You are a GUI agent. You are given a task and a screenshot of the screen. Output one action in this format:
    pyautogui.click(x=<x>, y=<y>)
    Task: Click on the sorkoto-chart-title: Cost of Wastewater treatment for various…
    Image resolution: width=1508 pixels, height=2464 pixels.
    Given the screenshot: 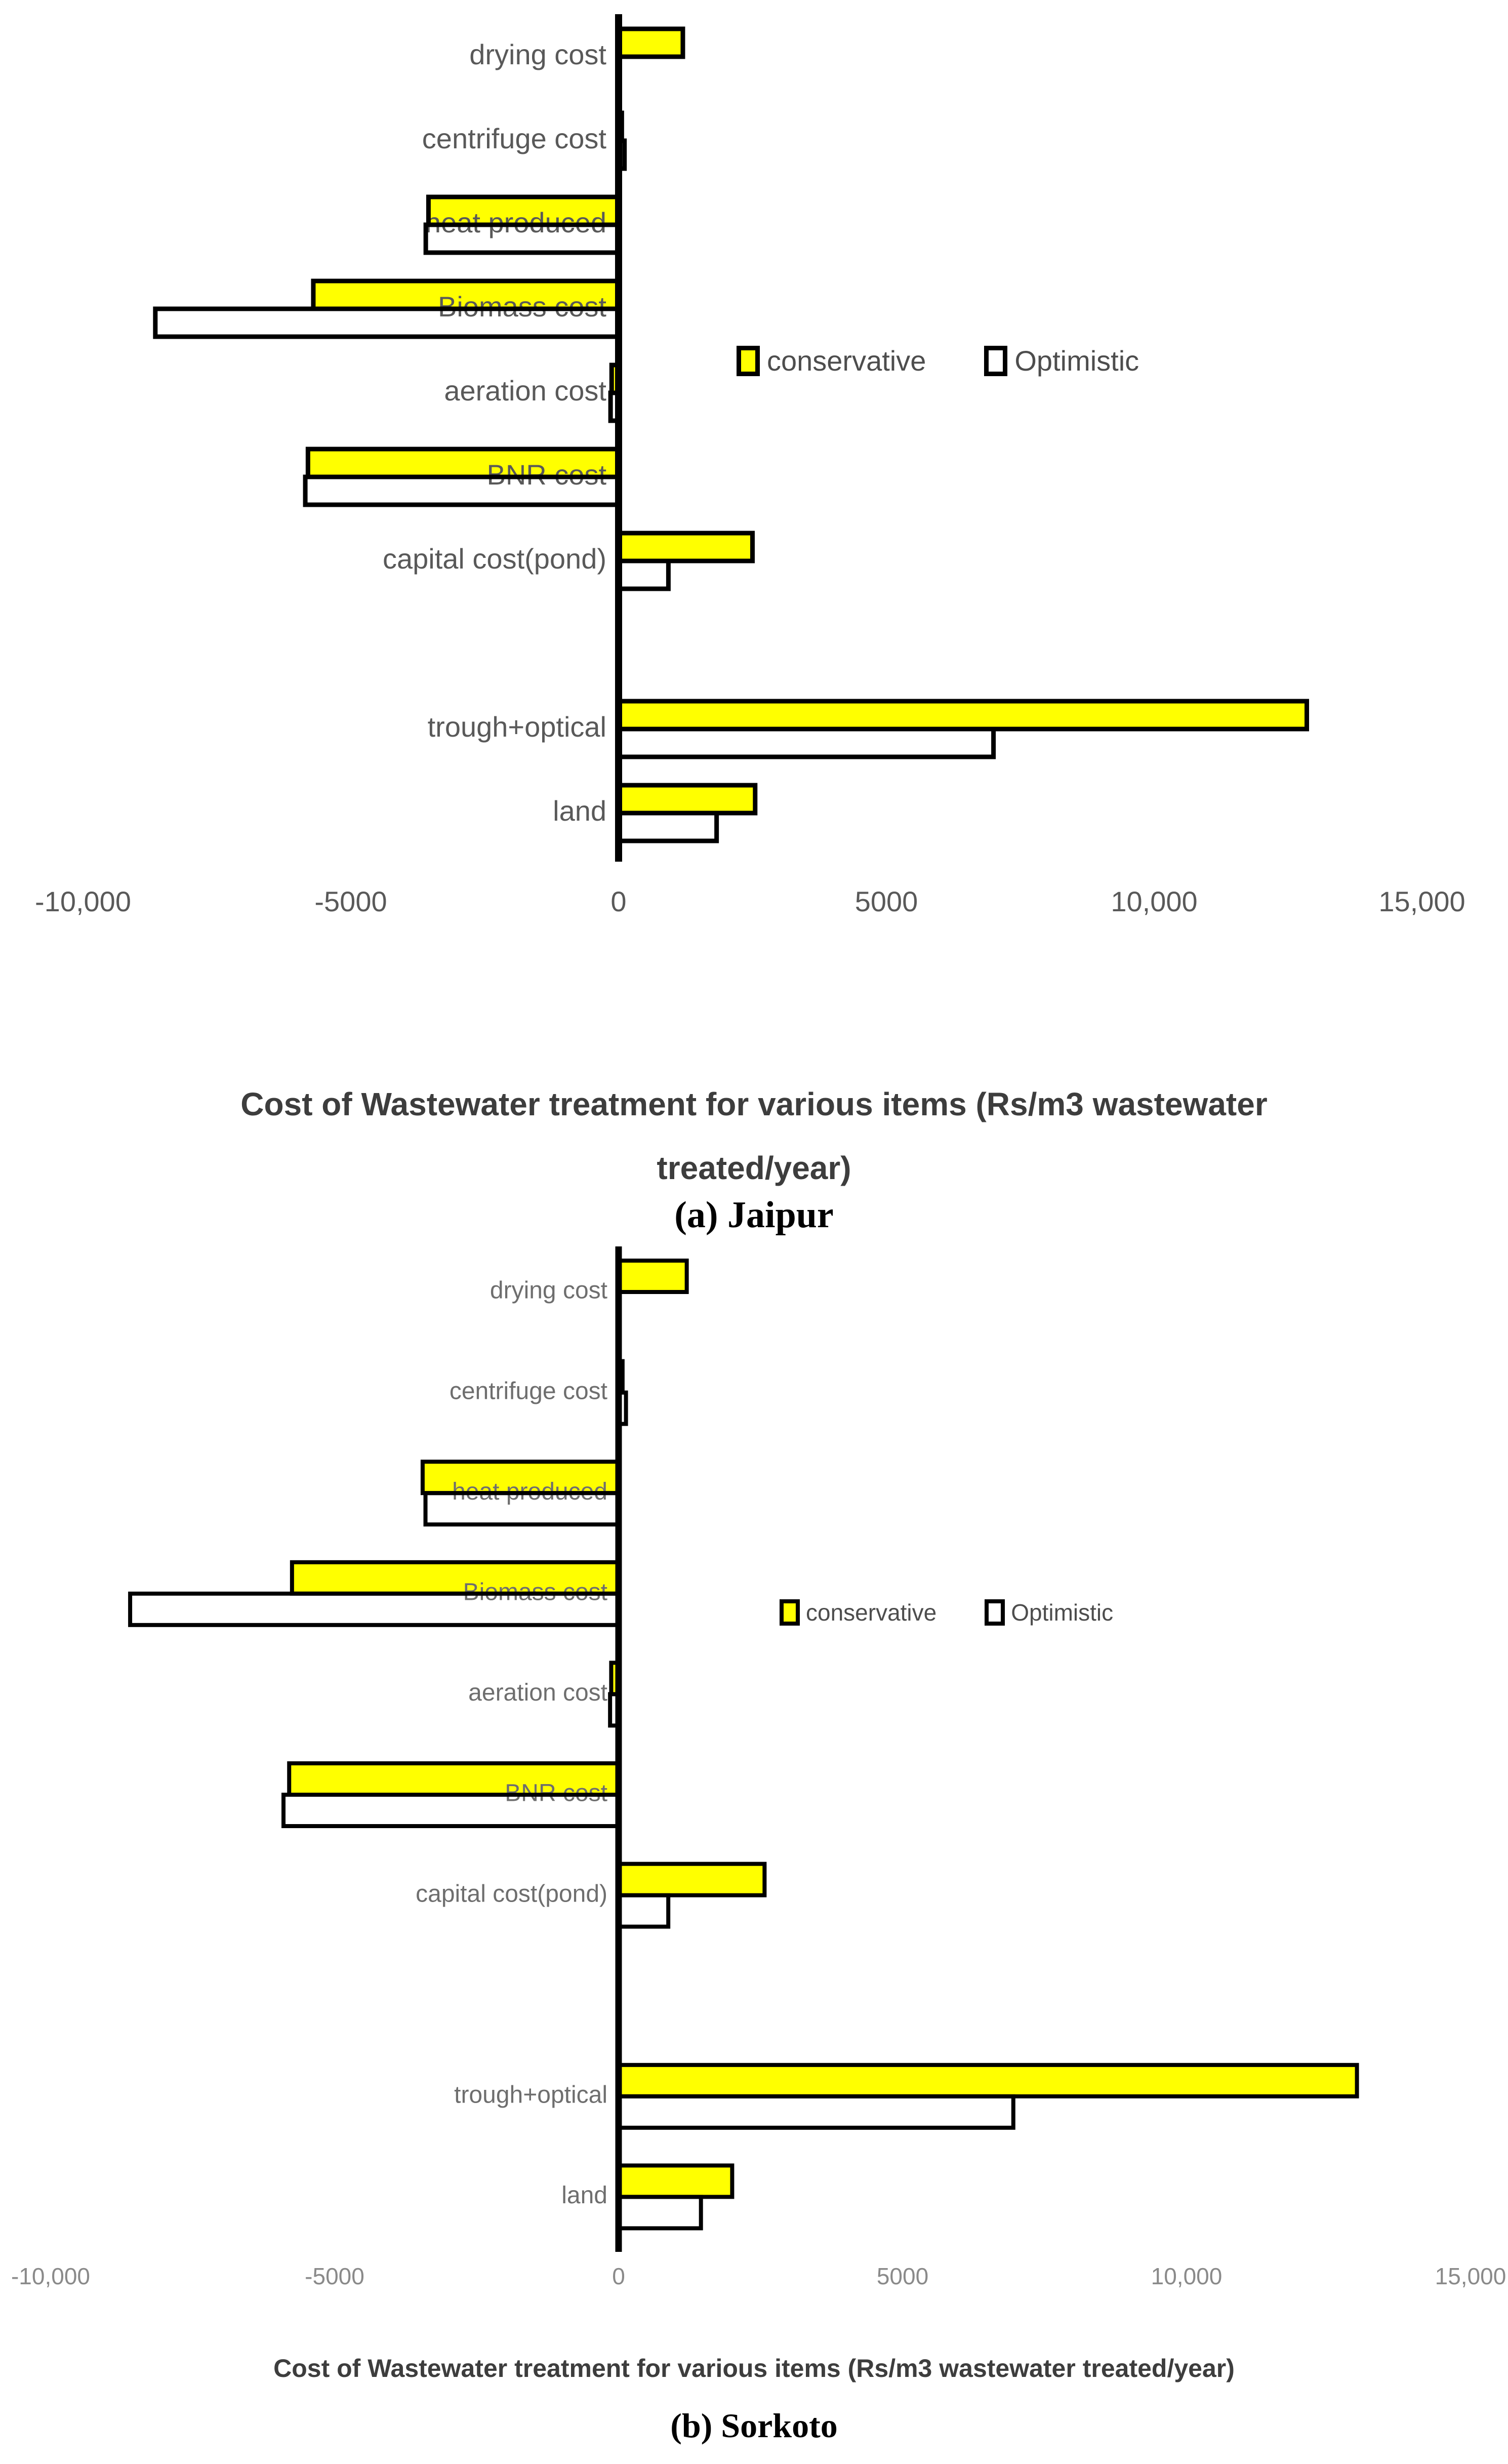 What is the action you would take?
    pyautogui.click(x=754, y=2368)
    